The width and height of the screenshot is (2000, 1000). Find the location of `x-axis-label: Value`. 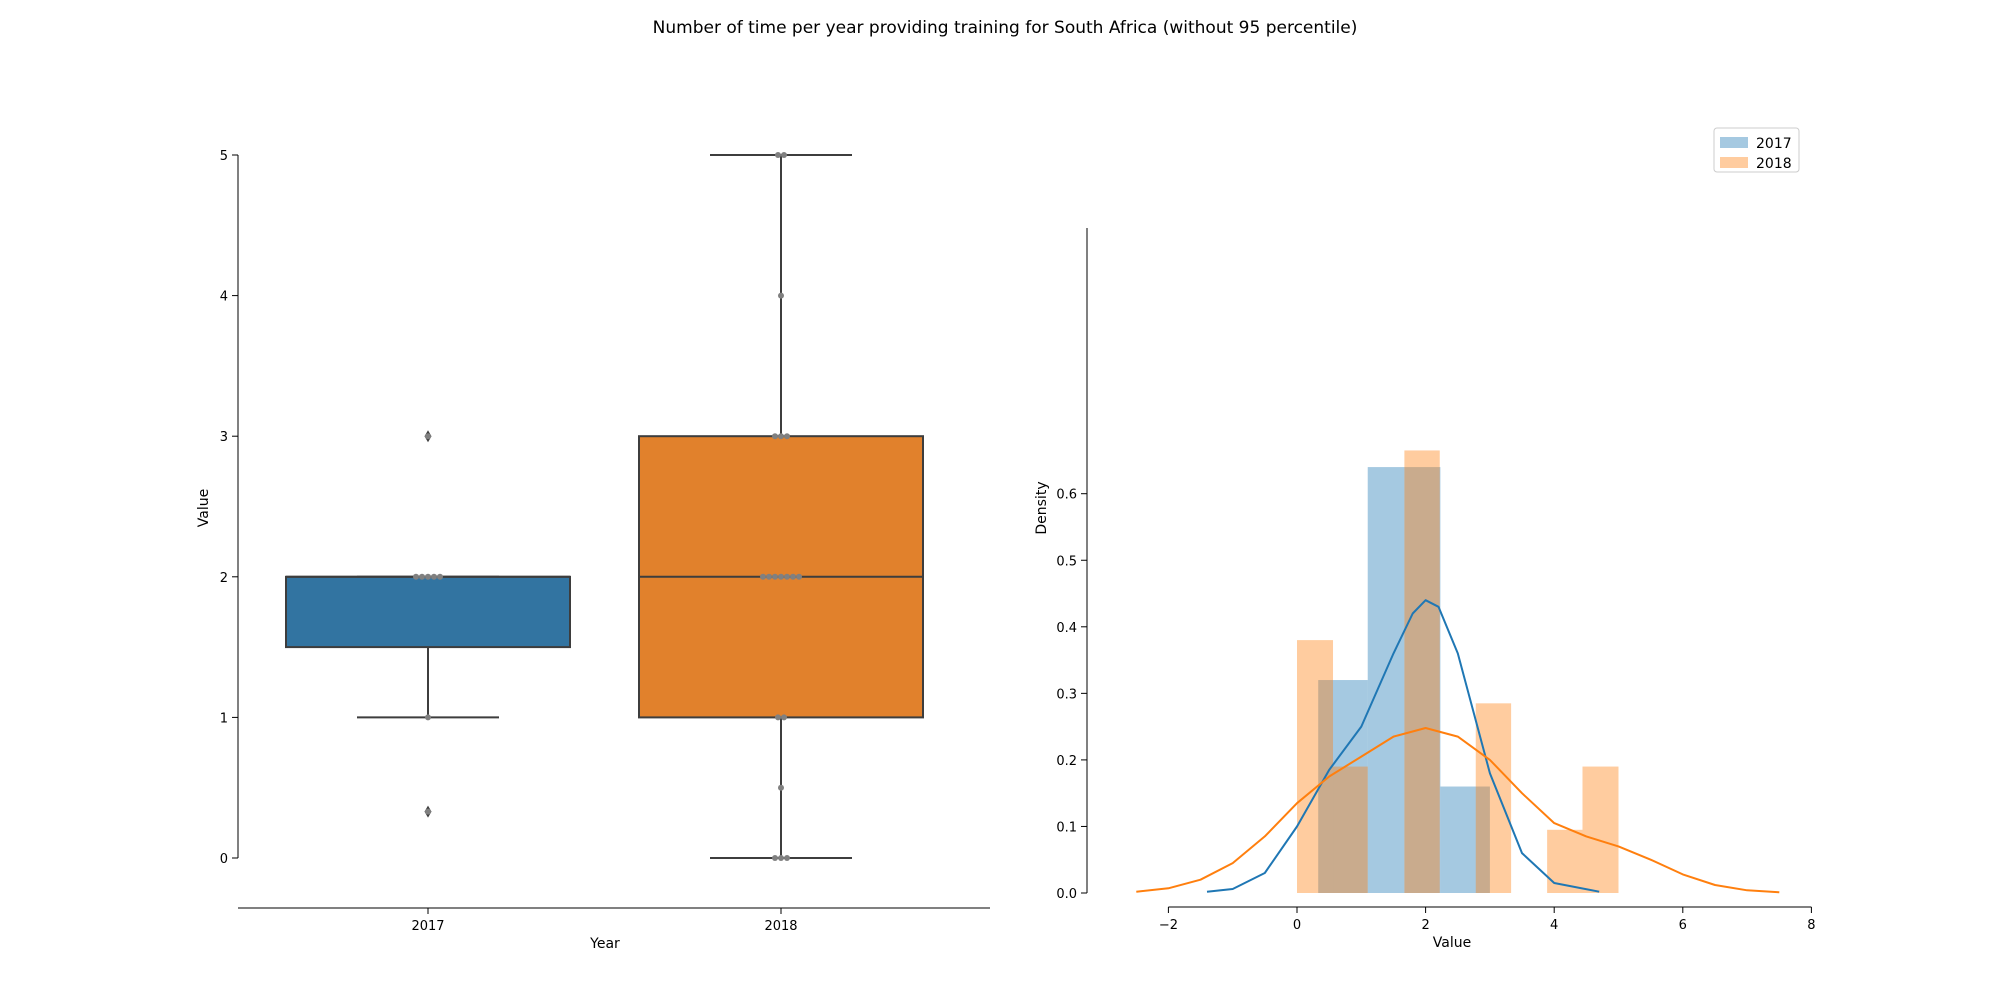

x-axis-label: Value is located at coordinates (1452, 943).